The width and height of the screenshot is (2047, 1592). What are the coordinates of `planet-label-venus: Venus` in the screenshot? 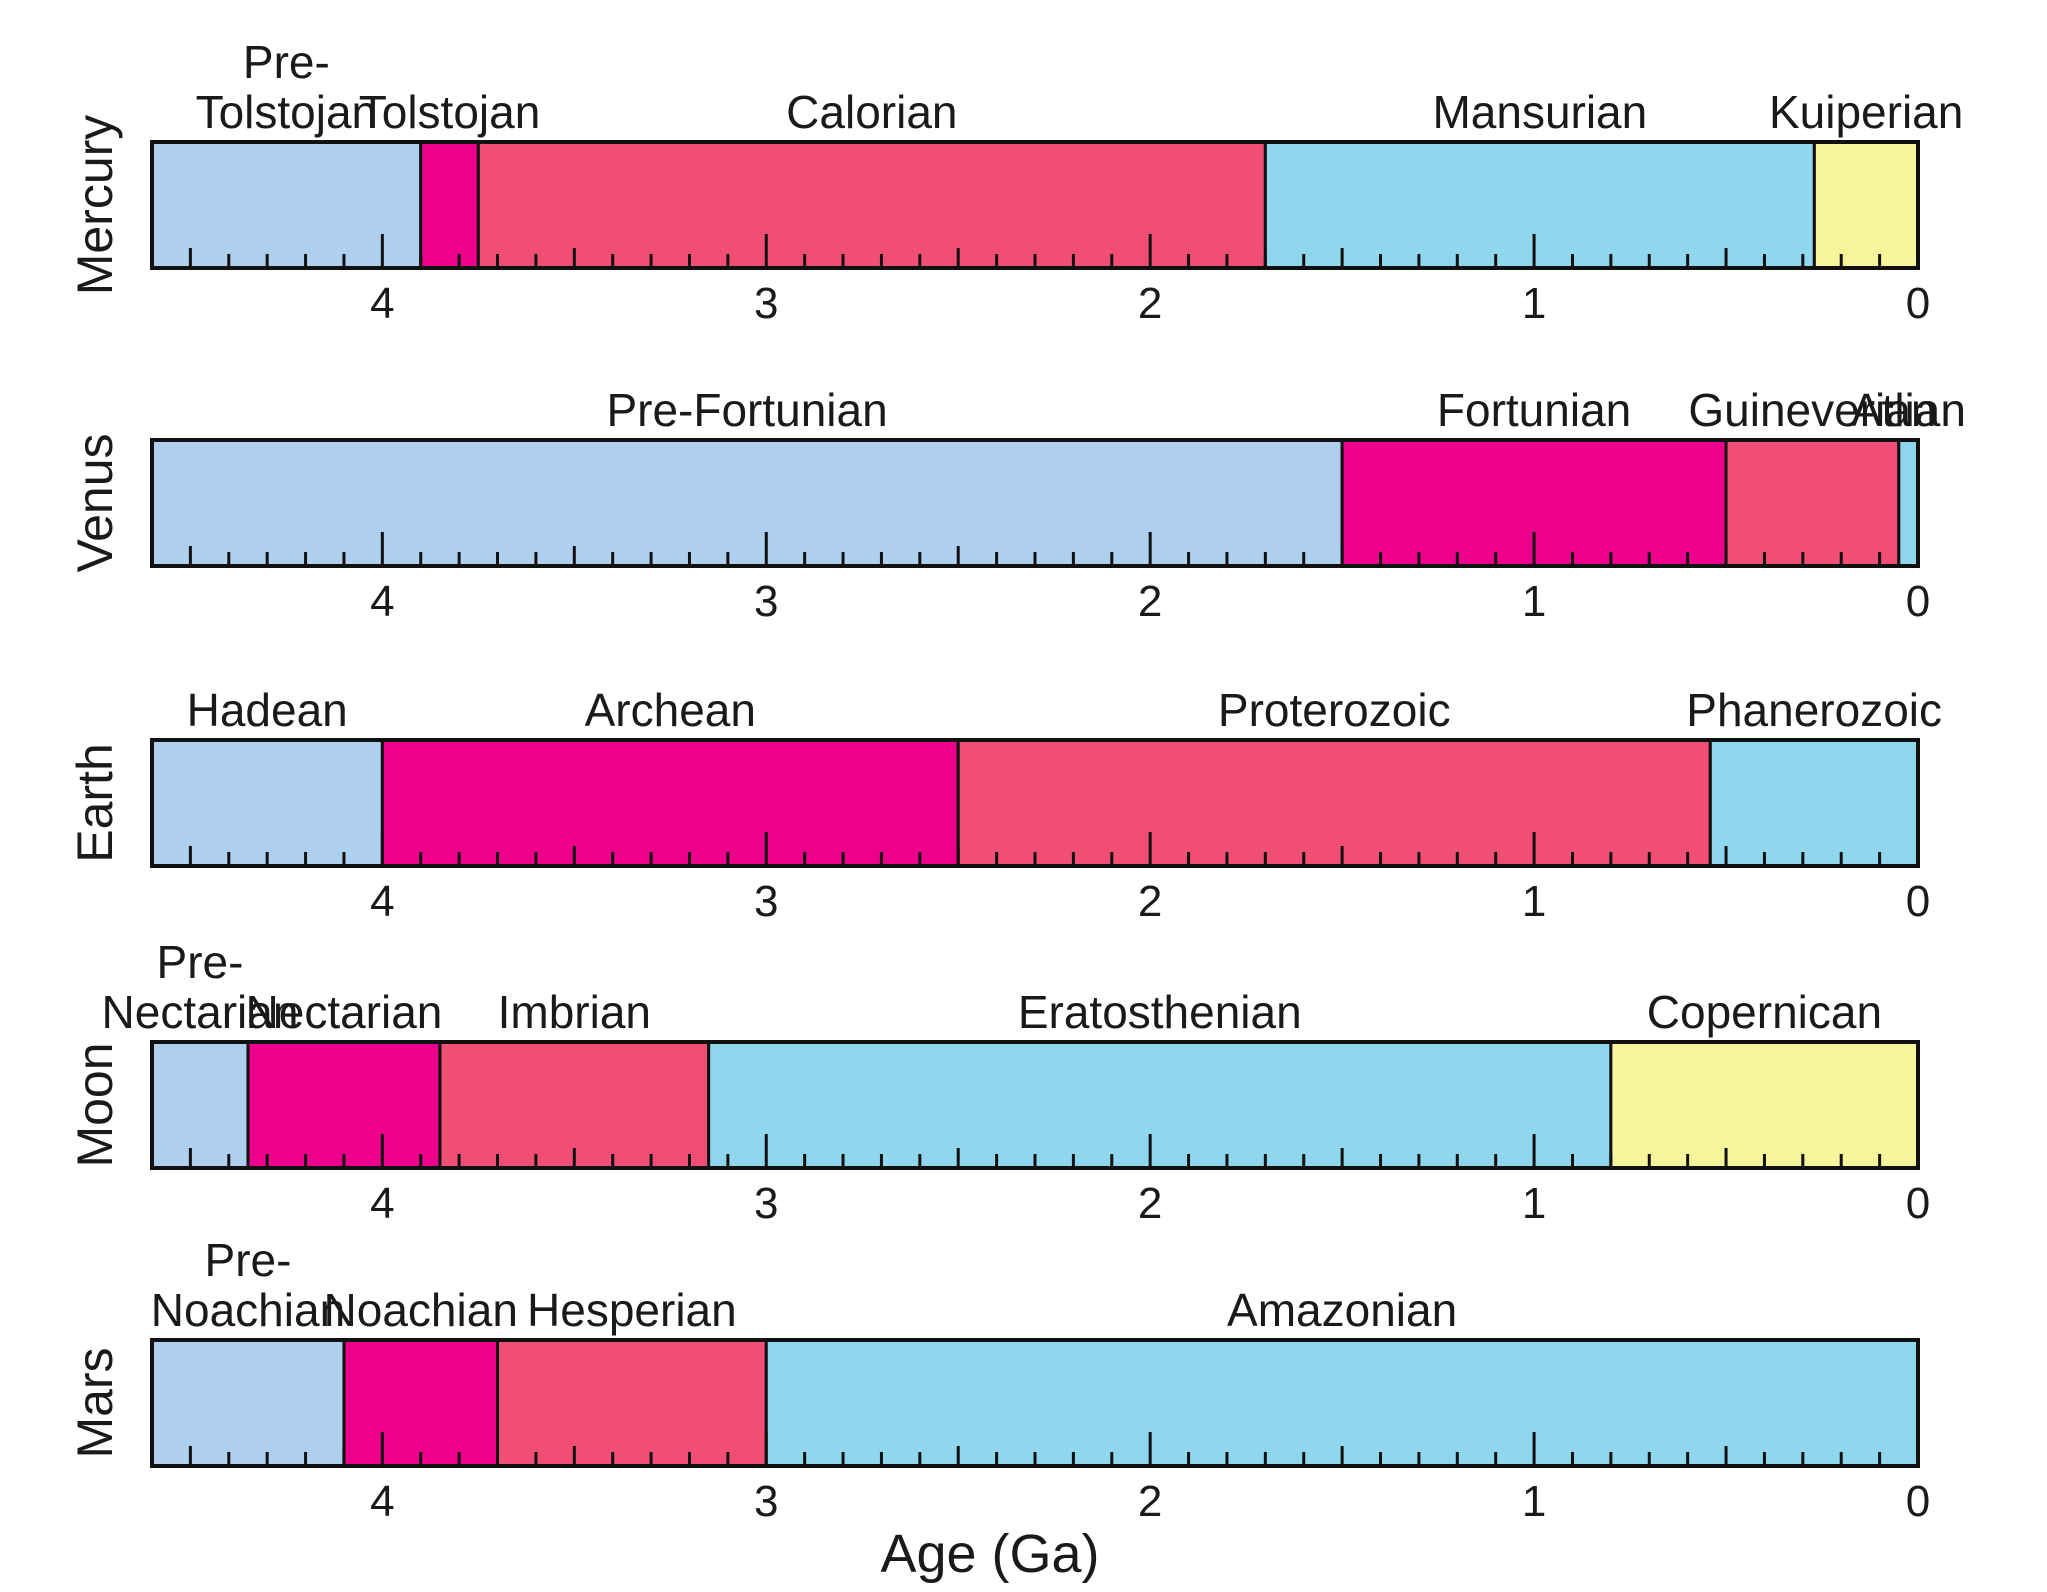 It's located at (95, 502).